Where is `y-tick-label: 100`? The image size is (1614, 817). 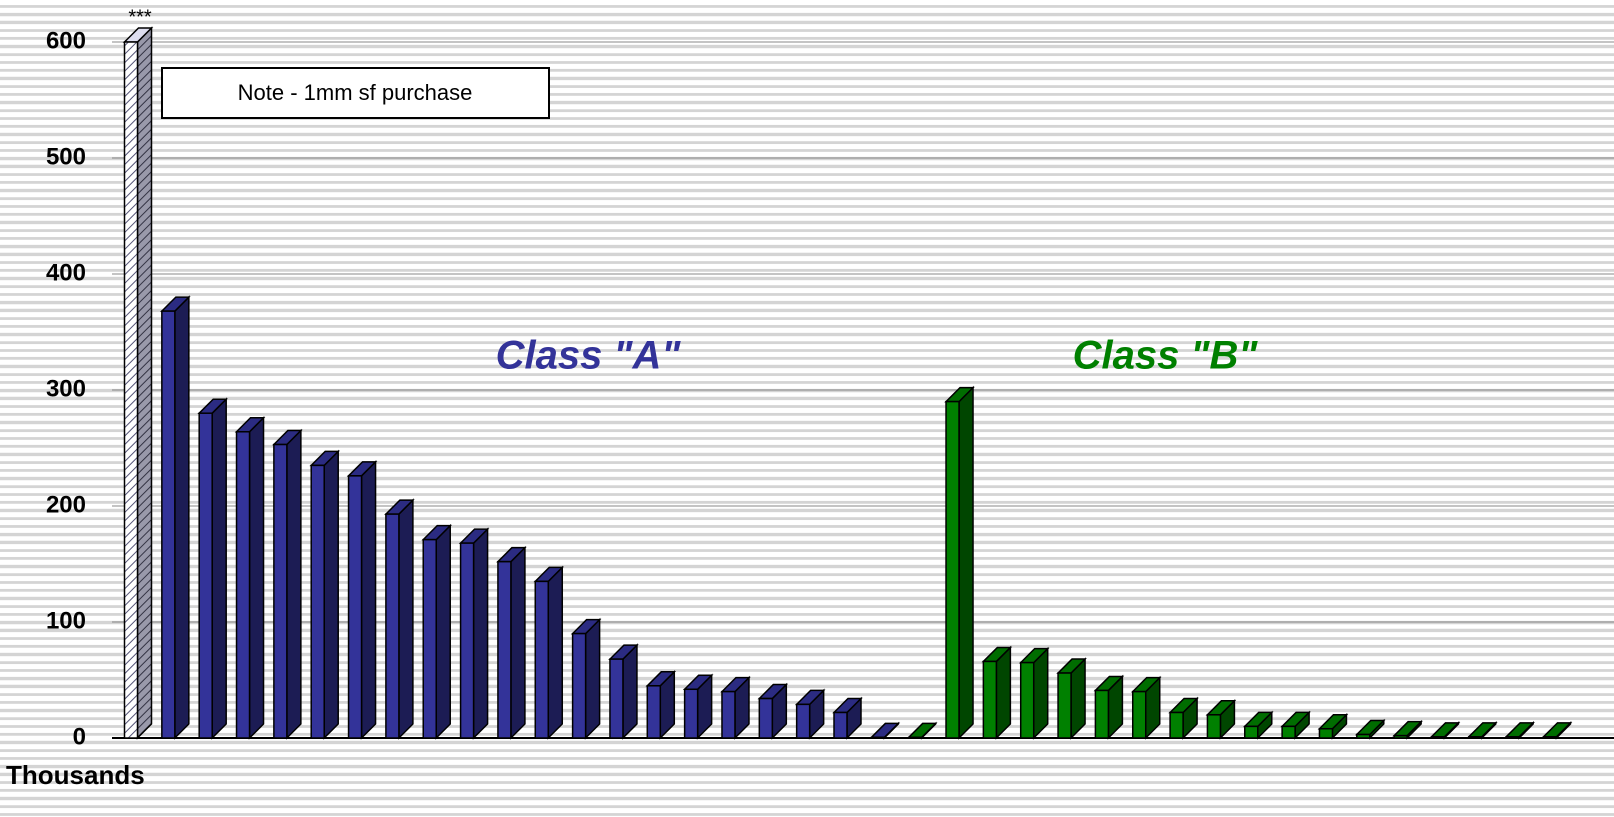 y-tick-label: 100 is located at coordinates (66, 620).